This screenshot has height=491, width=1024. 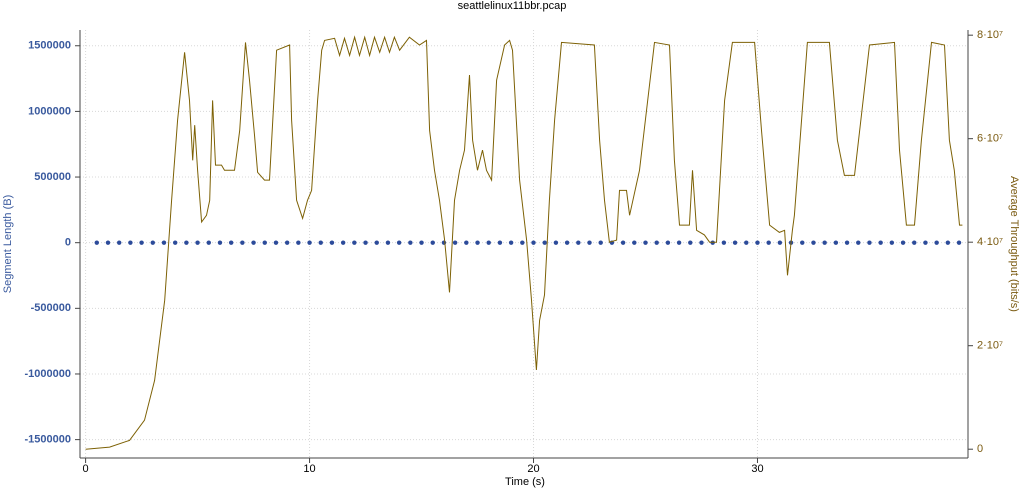 I want to click on x-tick-label: 10, so click(x=309, y=469).